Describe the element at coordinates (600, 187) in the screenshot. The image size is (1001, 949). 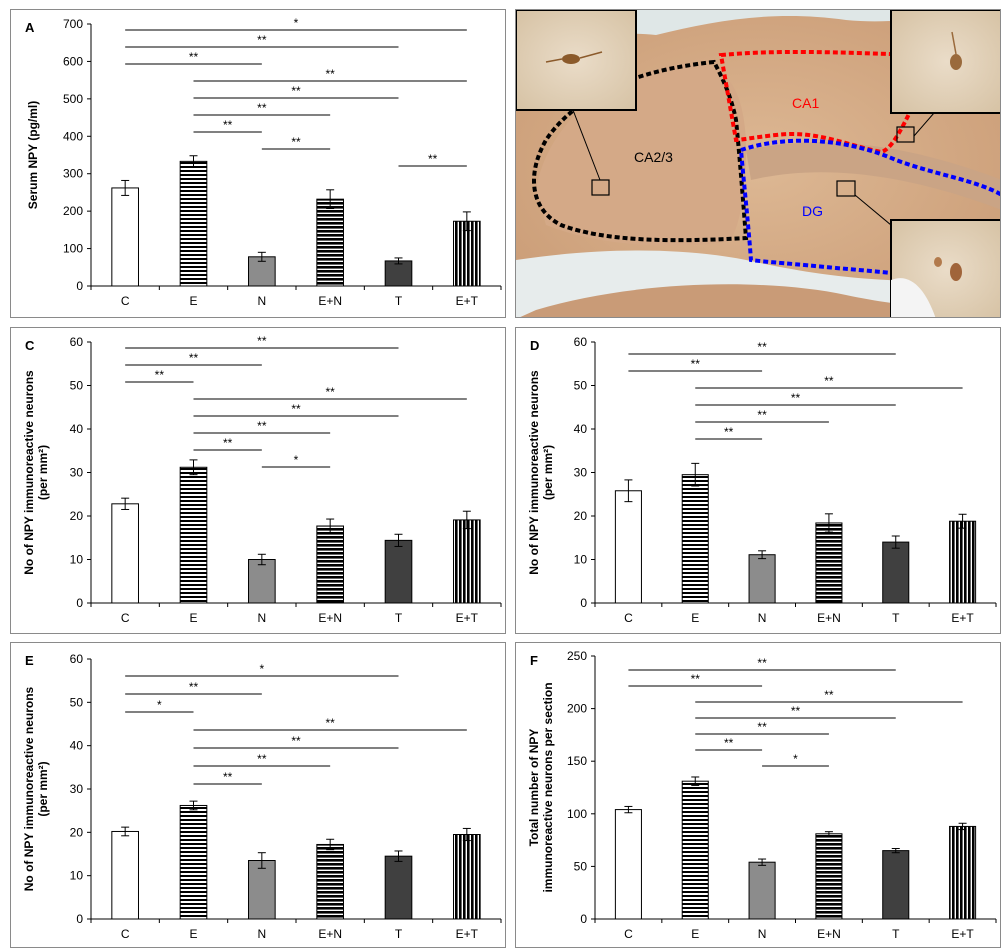
I see `roi-box-ca23` at that location.